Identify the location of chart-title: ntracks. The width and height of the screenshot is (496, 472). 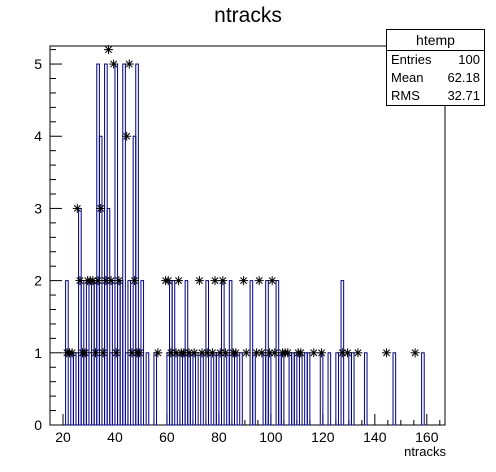
(248, 15).